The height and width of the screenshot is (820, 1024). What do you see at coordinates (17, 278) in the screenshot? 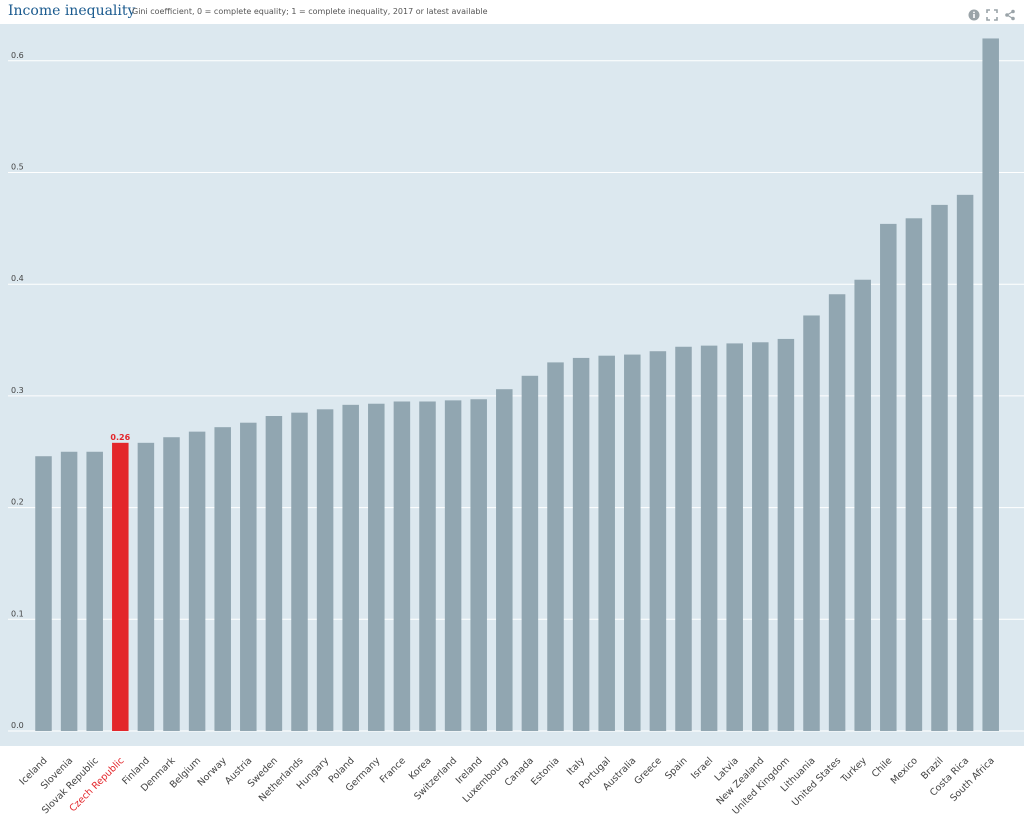
I see `y-tick-label: 0.4` at bounding box center [17, 278].